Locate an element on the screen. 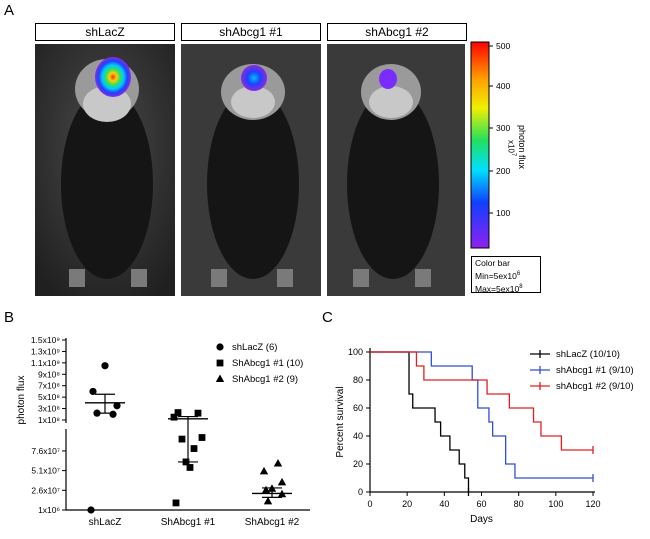  x-tick-label: 60 is located at coordinates (481, 504).